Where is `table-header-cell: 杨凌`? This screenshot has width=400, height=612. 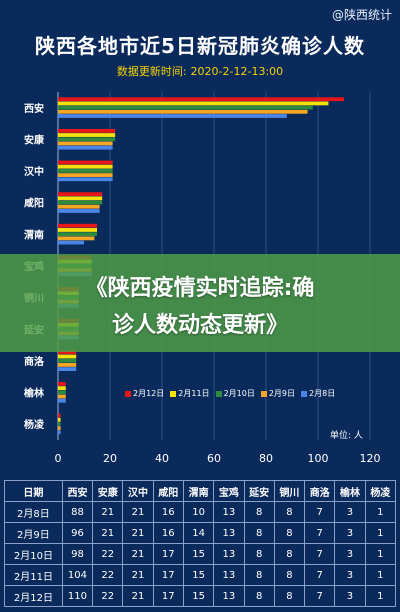 table-header-cell: 杨凌 is located at coordinates (380, 491).